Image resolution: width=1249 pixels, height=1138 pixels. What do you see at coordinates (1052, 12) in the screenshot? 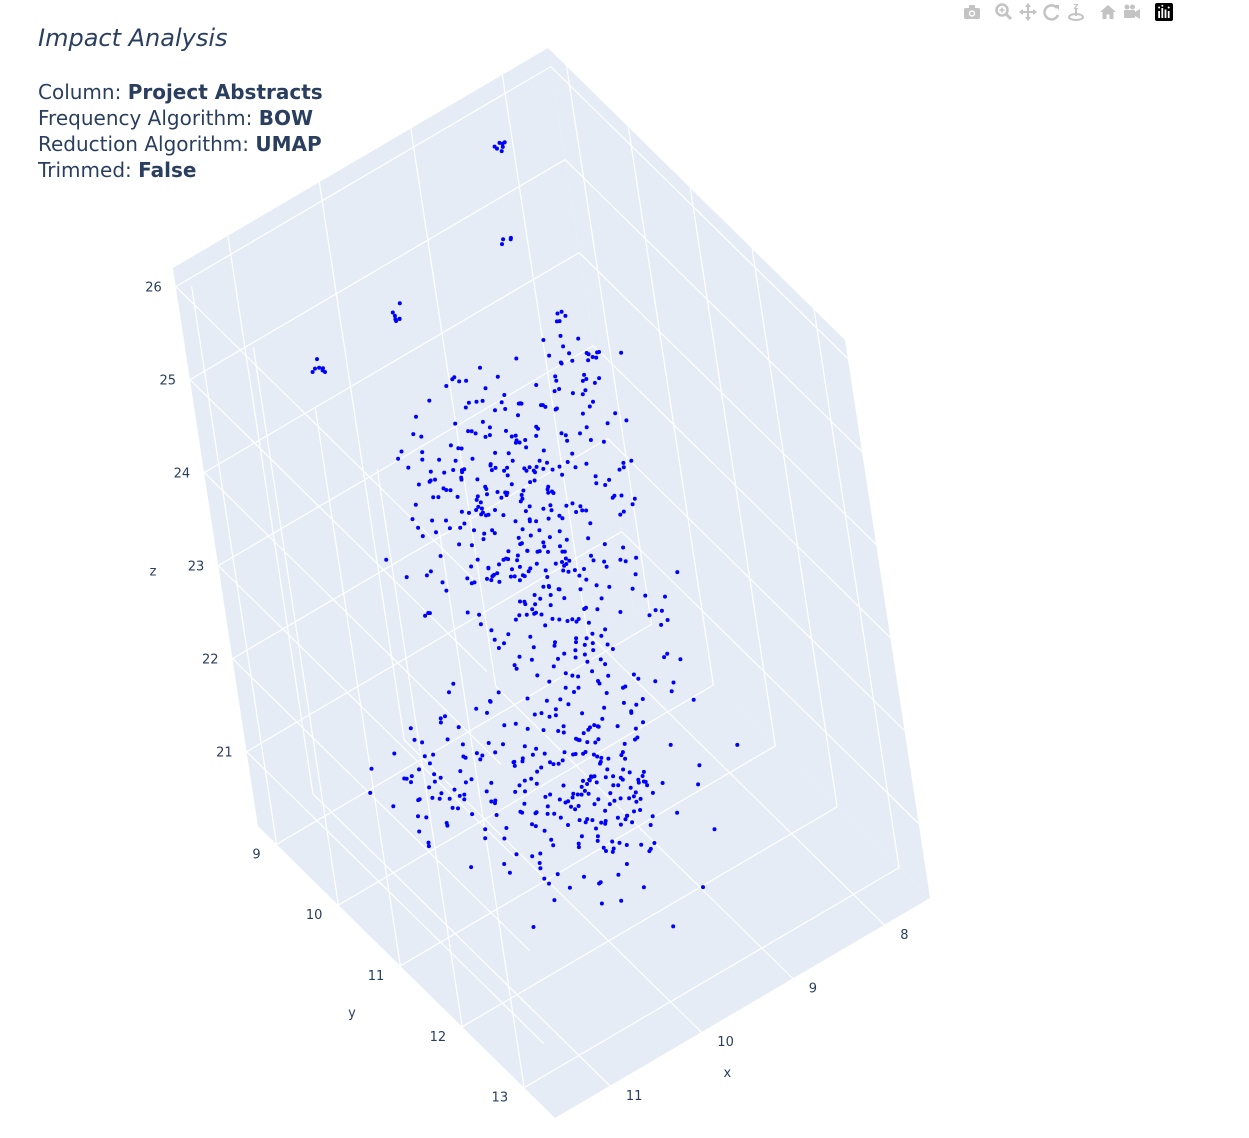
I see `orbit-rotation-icon` at bounding box center [1052, 12].